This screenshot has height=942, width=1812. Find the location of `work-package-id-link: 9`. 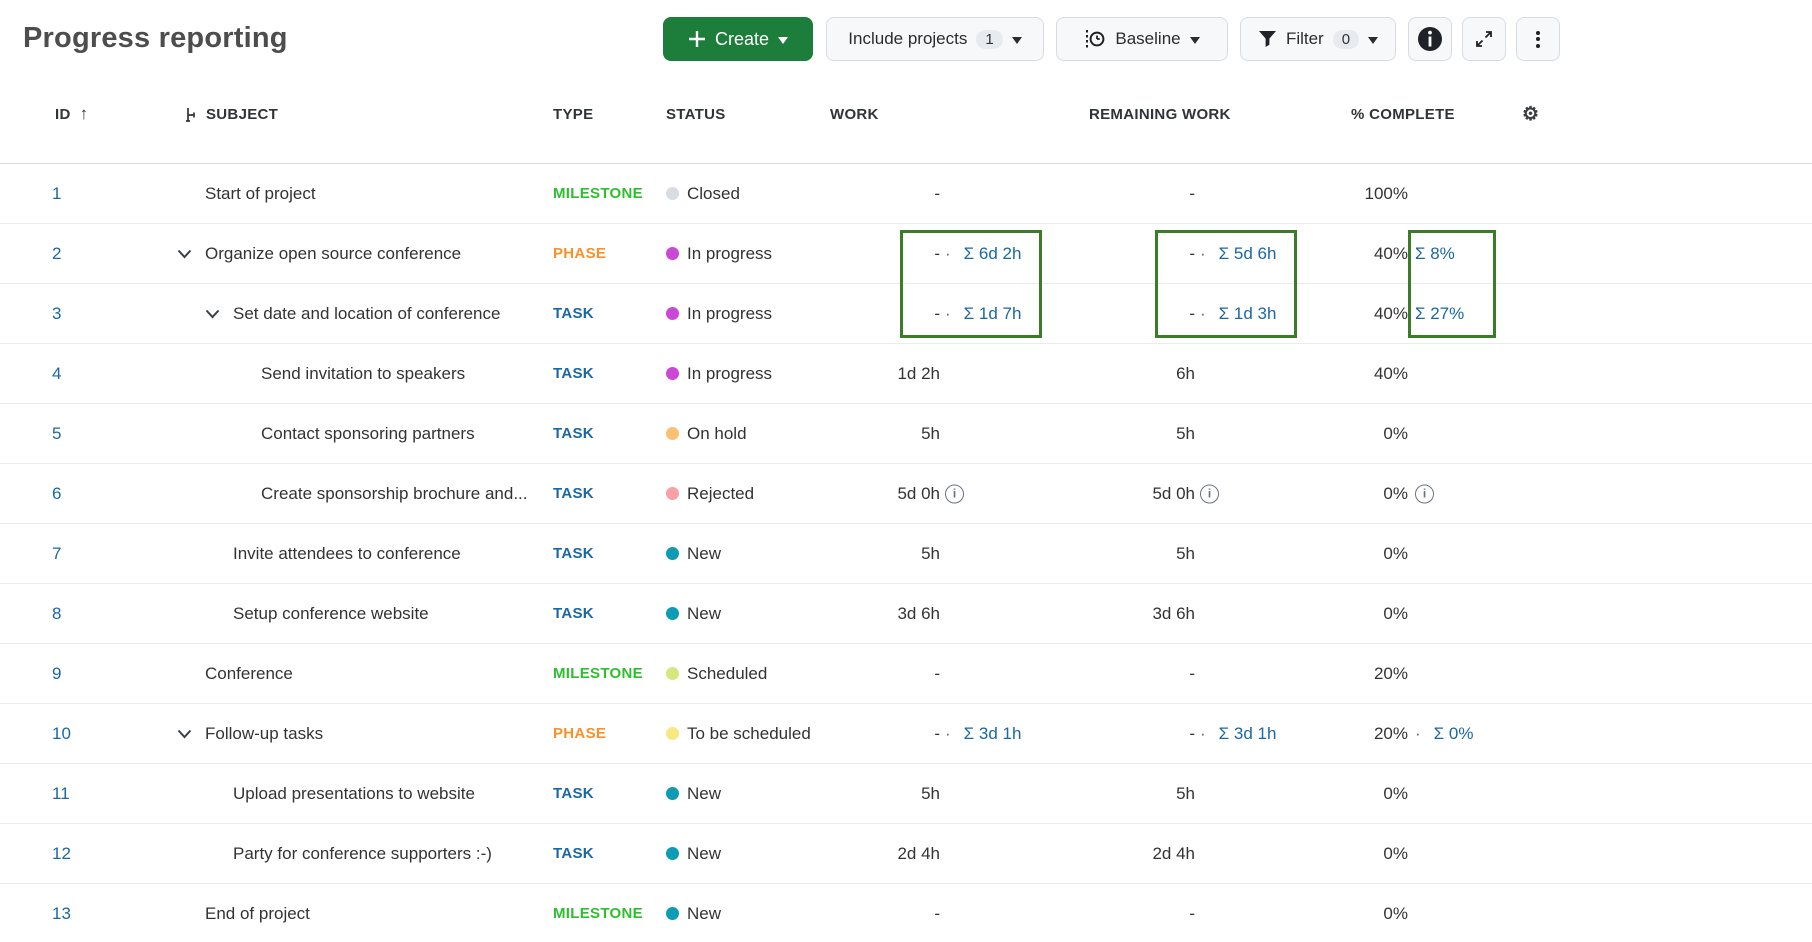

work-package-id-link: 9 is located at coordinates (57, 673).